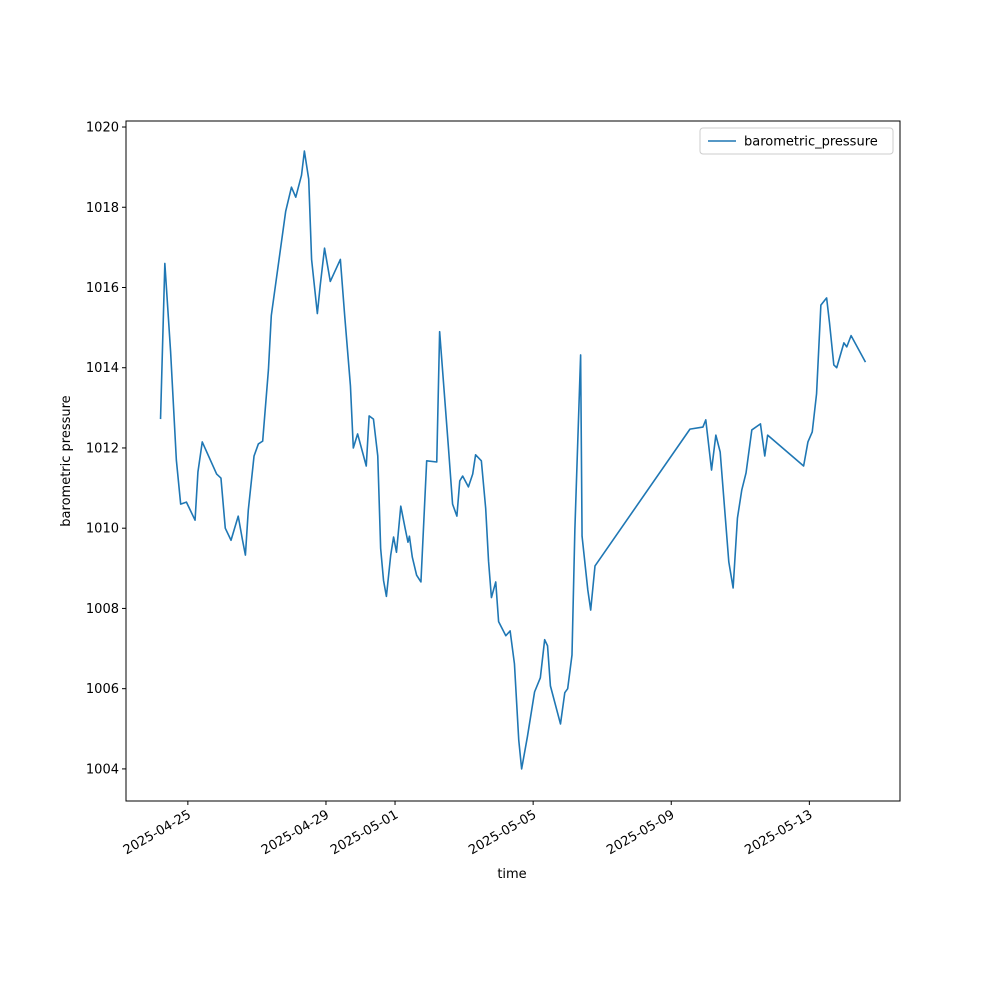 This screenshot has height=1000, width=1000. What do you see at coordinates (157, 832) in the screenshot?
I see `x-tick-label: 2025-04-25` at bounding box center [157, 832].